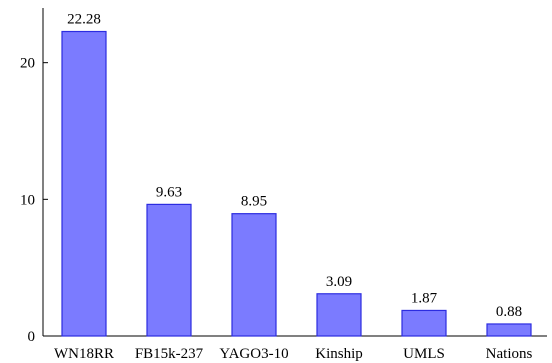 The image size is (552, 363). What do you see at coordinates (84, 183) in the screenshot?
I see `bar-wn18rr` at bounding box center [84, 183].